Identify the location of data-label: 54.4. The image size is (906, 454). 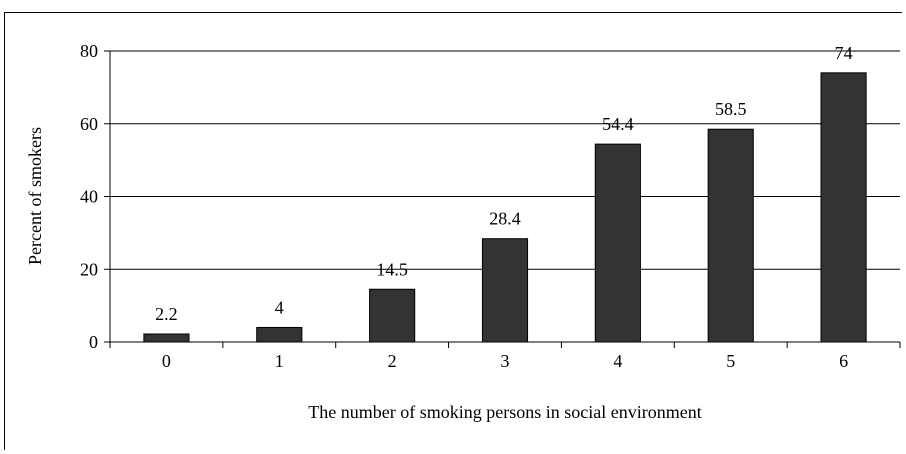
(618, 124).